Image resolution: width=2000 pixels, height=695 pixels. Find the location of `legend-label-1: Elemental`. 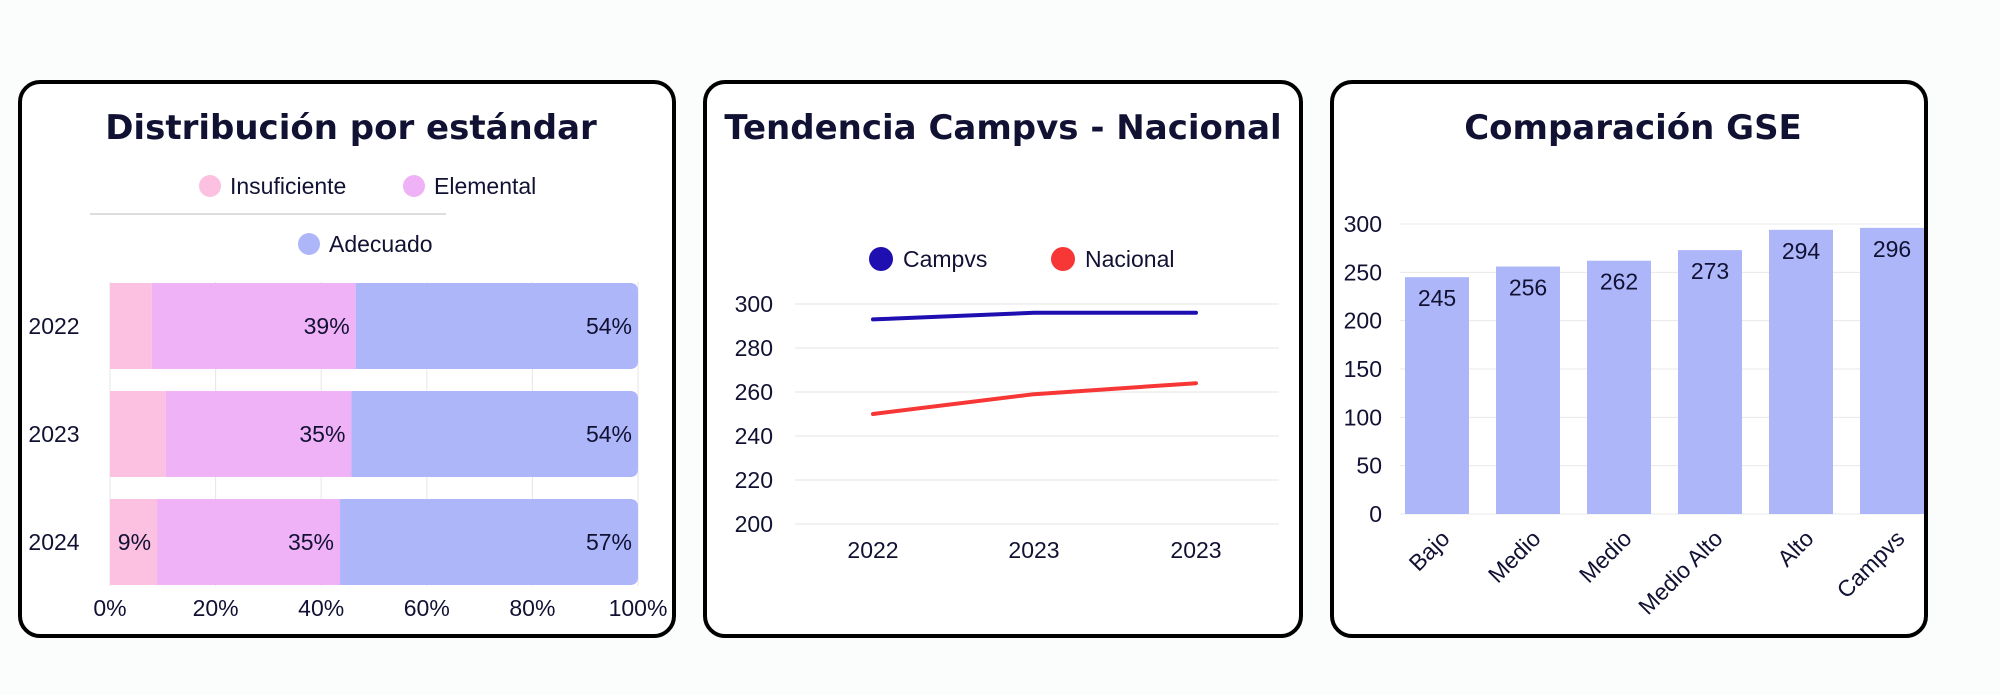

legend-label-1: Elemental is located at coordinates (485, 186).